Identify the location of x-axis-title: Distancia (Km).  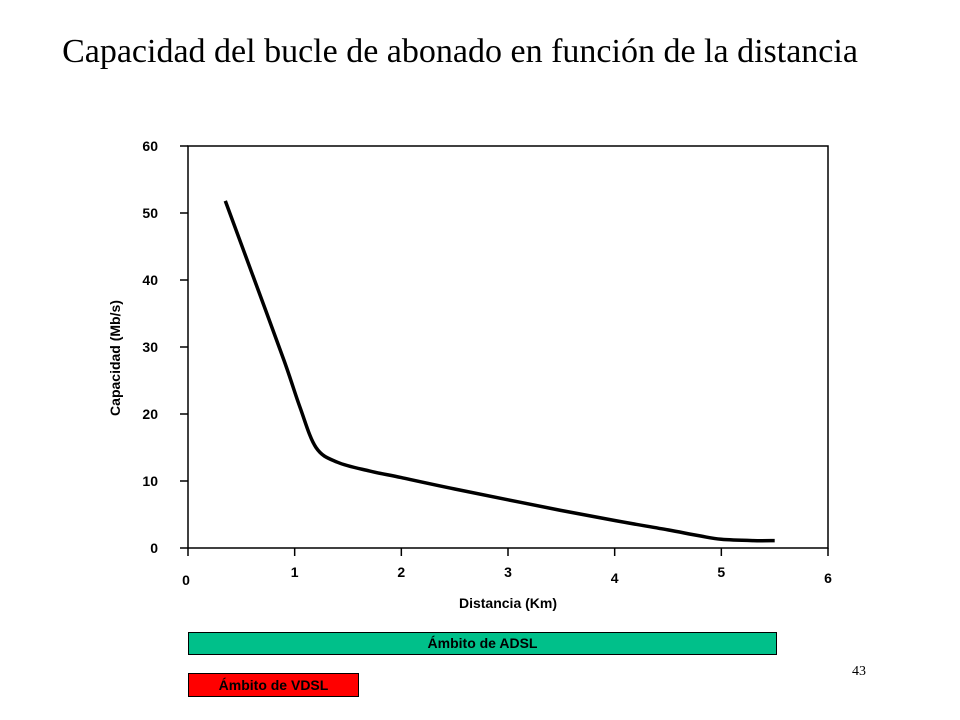
(508, 603).